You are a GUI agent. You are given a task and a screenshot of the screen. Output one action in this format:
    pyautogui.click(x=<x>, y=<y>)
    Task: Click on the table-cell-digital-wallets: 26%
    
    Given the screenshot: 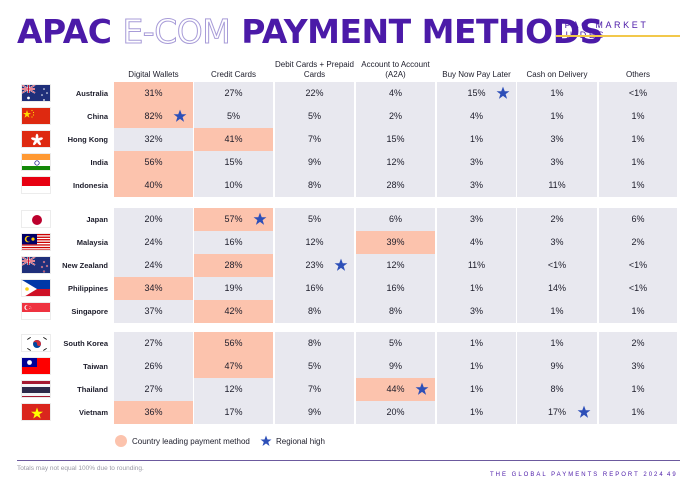 What is the action you would take?
    pyautogui.click(x=153, y=366)
    